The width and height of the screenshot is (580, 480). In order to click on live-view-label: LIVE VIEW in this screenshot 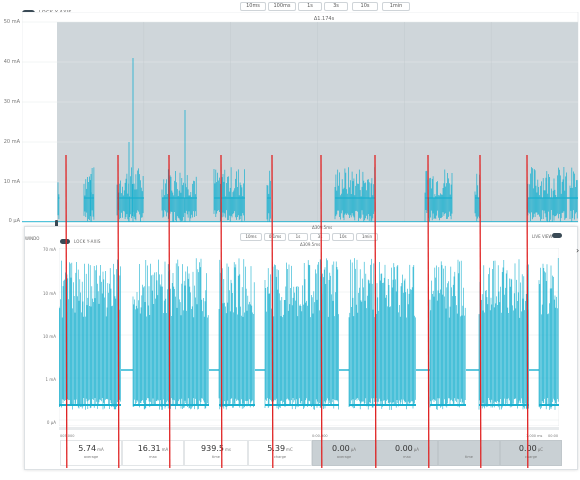, I will do `click(542, 236)`.